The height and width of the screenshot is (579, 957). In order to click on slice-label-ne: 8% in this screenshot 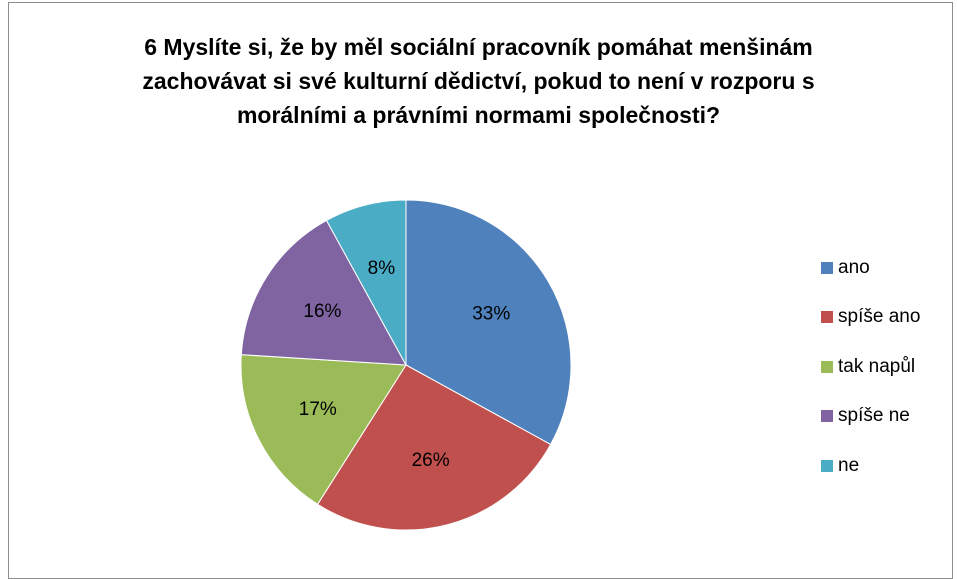, I will do `click(382, 268)`.